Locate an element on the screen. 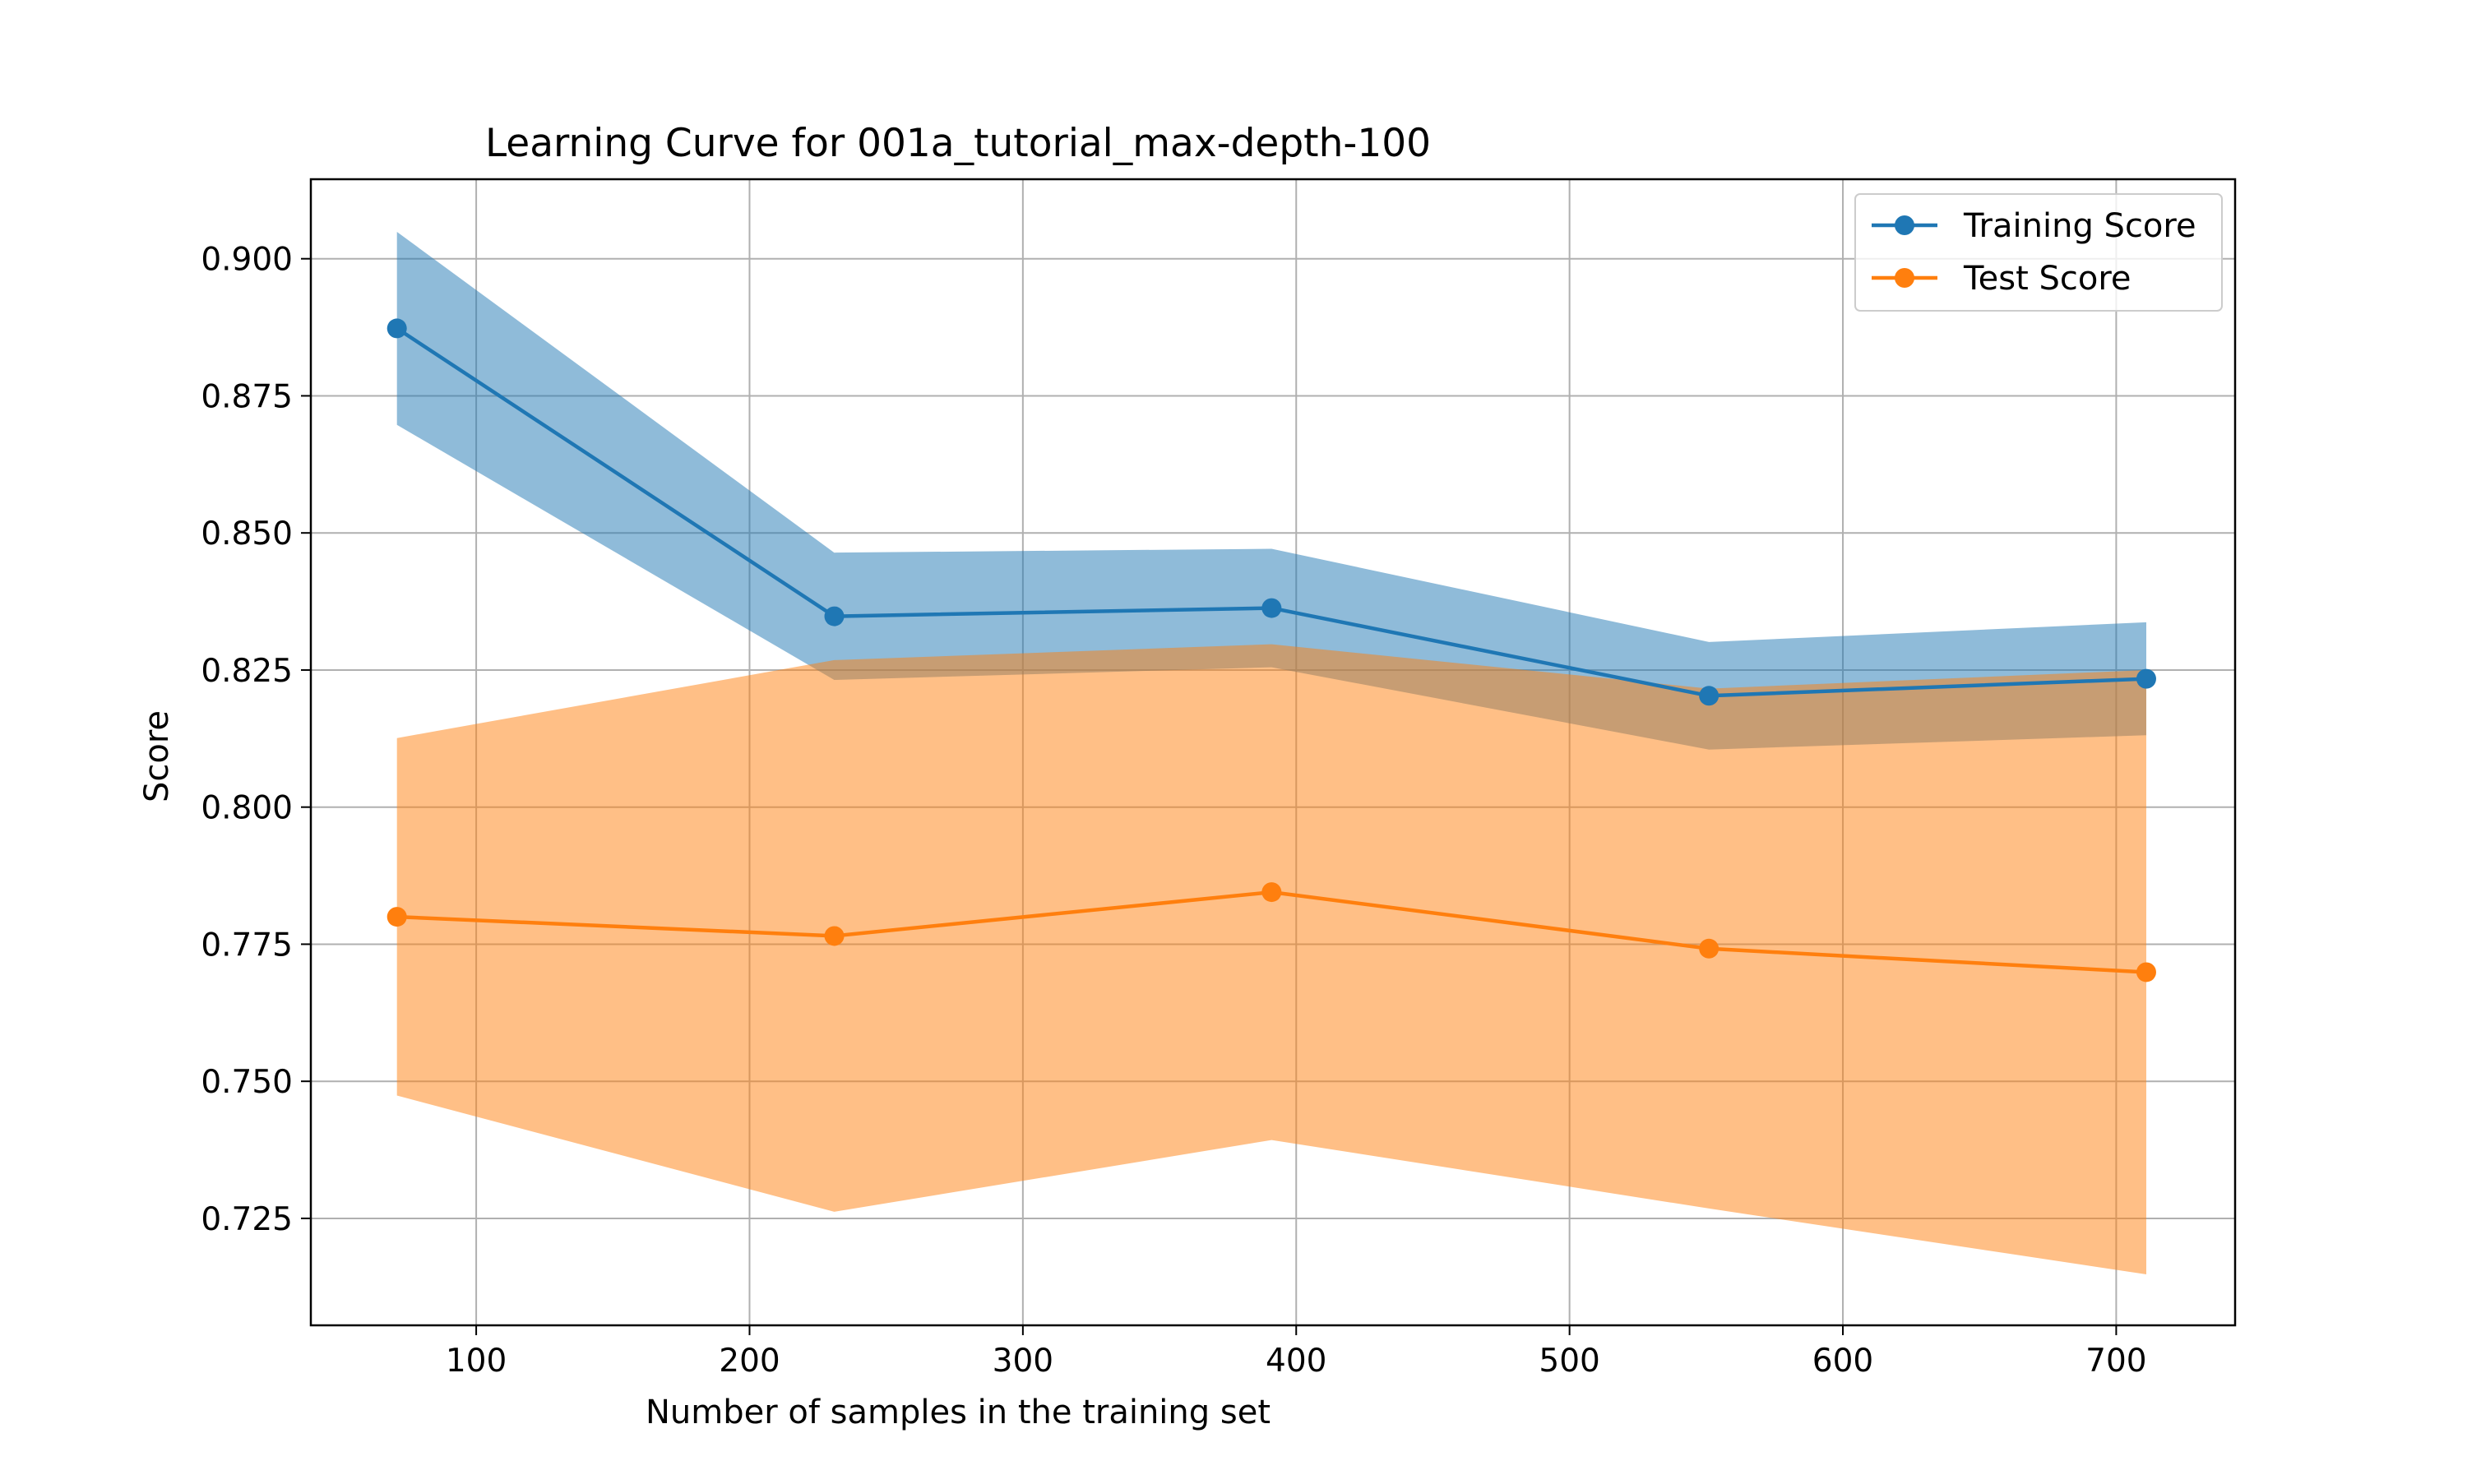  legend-items: Training Score Test Score is located at coordinates (2034, 253).